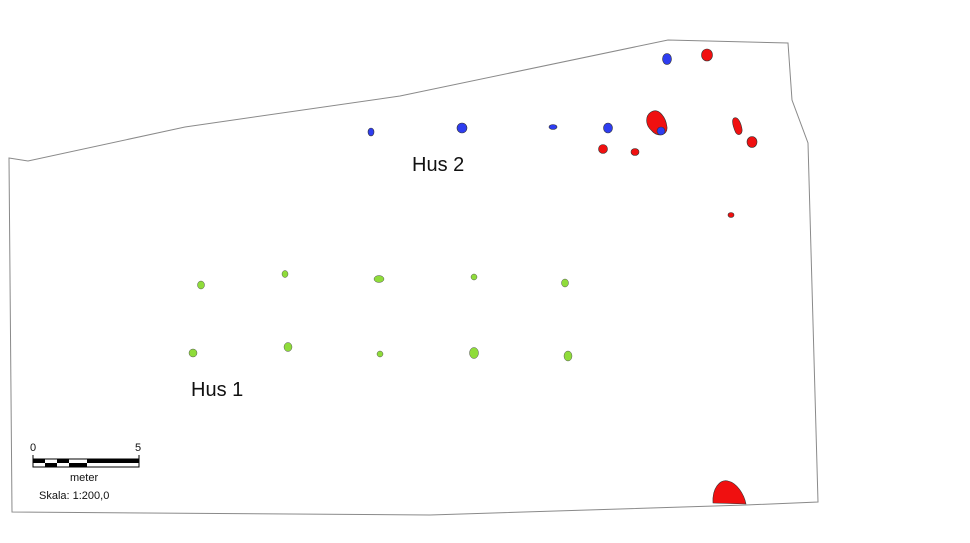 The image size is (970, 543). I want to click on scale-ratio: Skala: 1:200,0, so click(74, 496).